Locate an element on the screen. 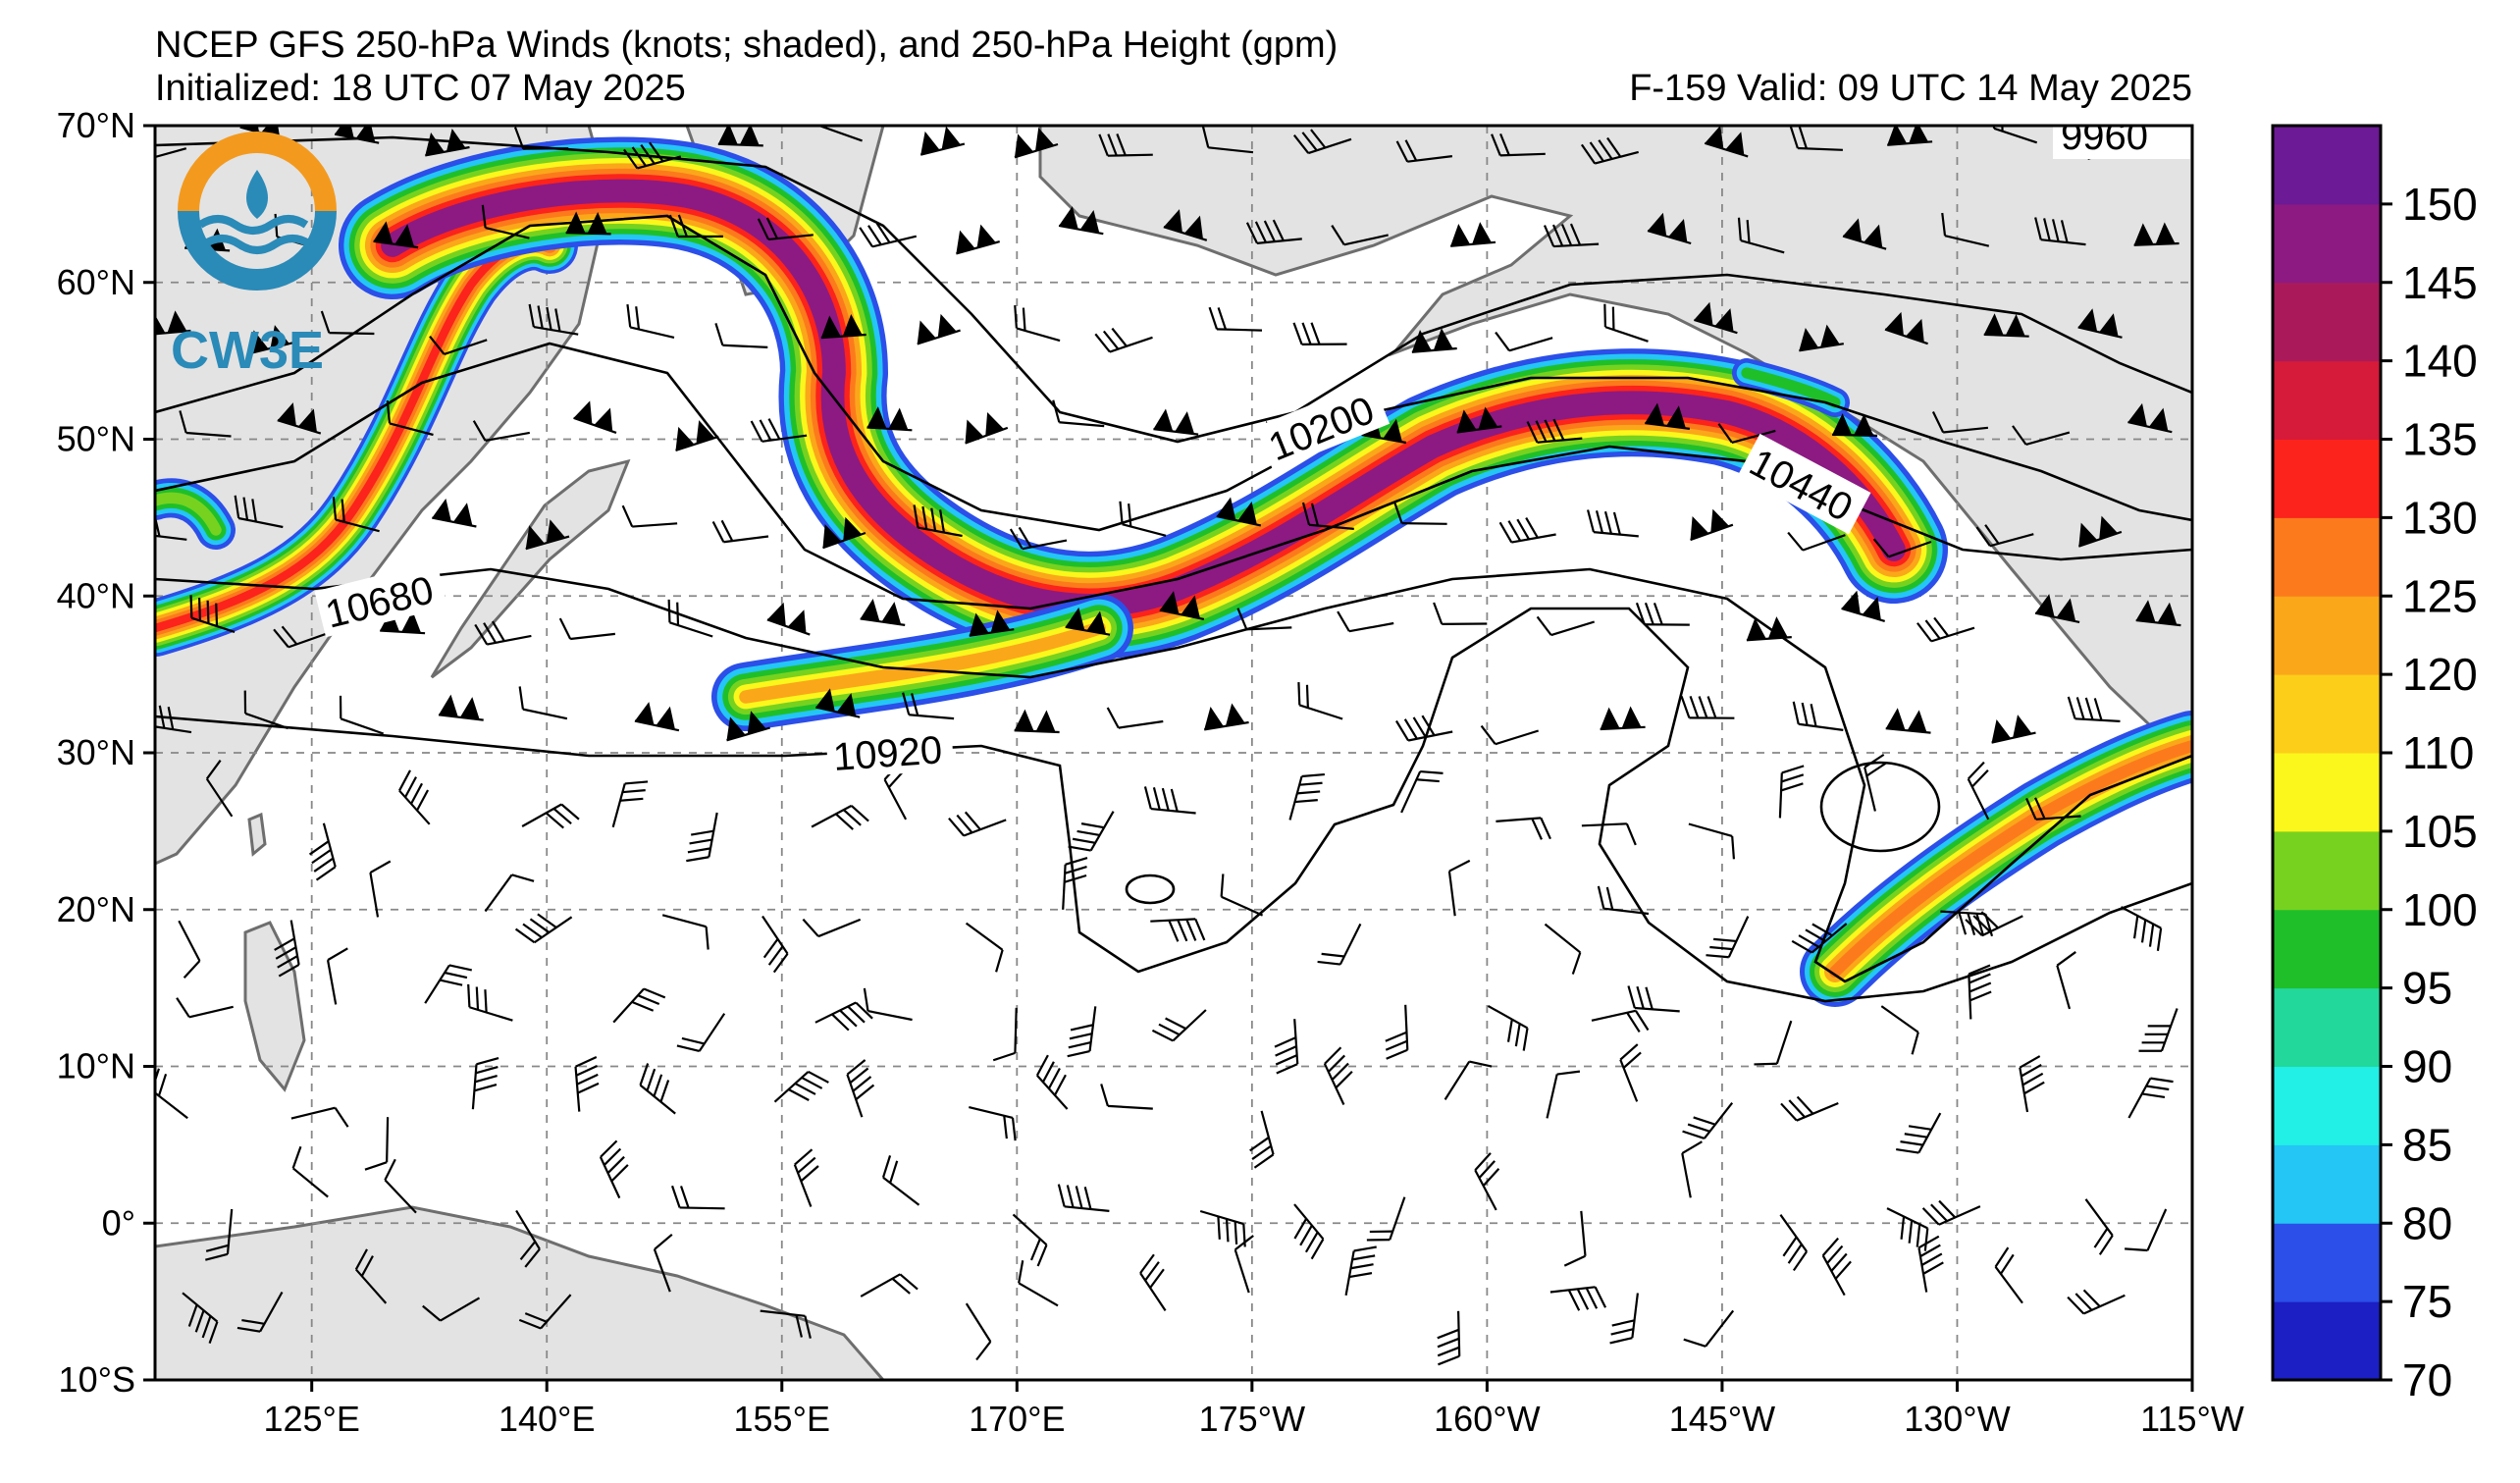 The image size is (2520, 1483). jet-band is located at coordinates (188, 514).